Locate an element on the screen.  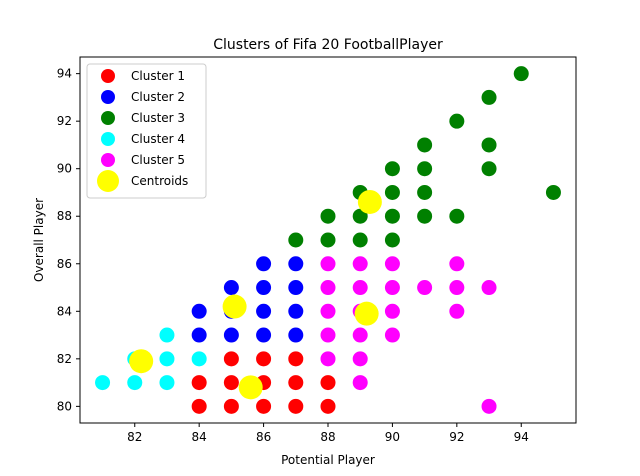
y-tick-label: 86 is located at coordinates (64, 264).